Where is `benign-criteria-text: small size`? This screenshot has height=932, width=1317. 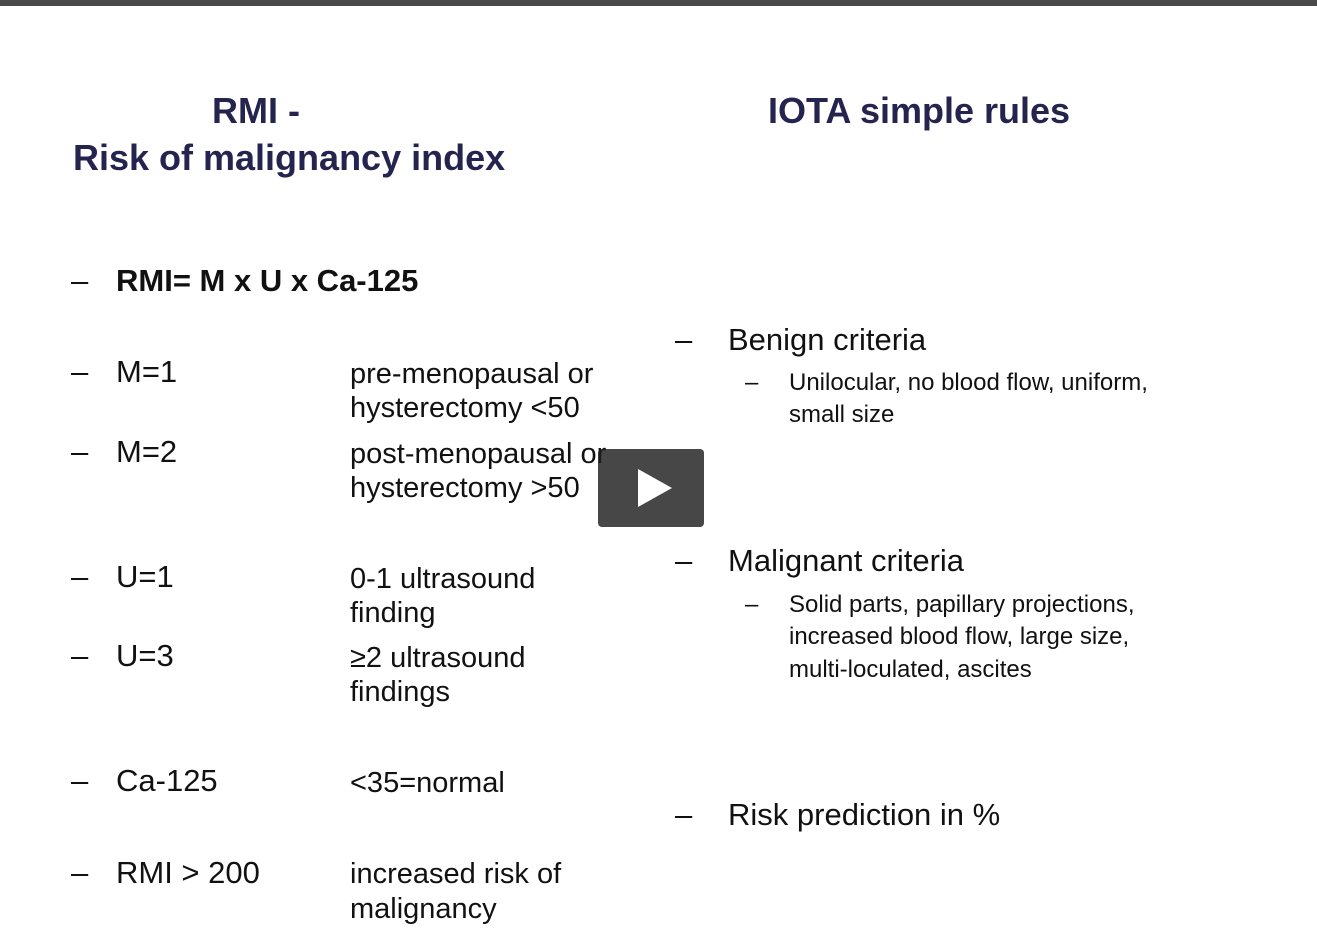 benign-criteria-text: small size is located at coordinates (842, 414).